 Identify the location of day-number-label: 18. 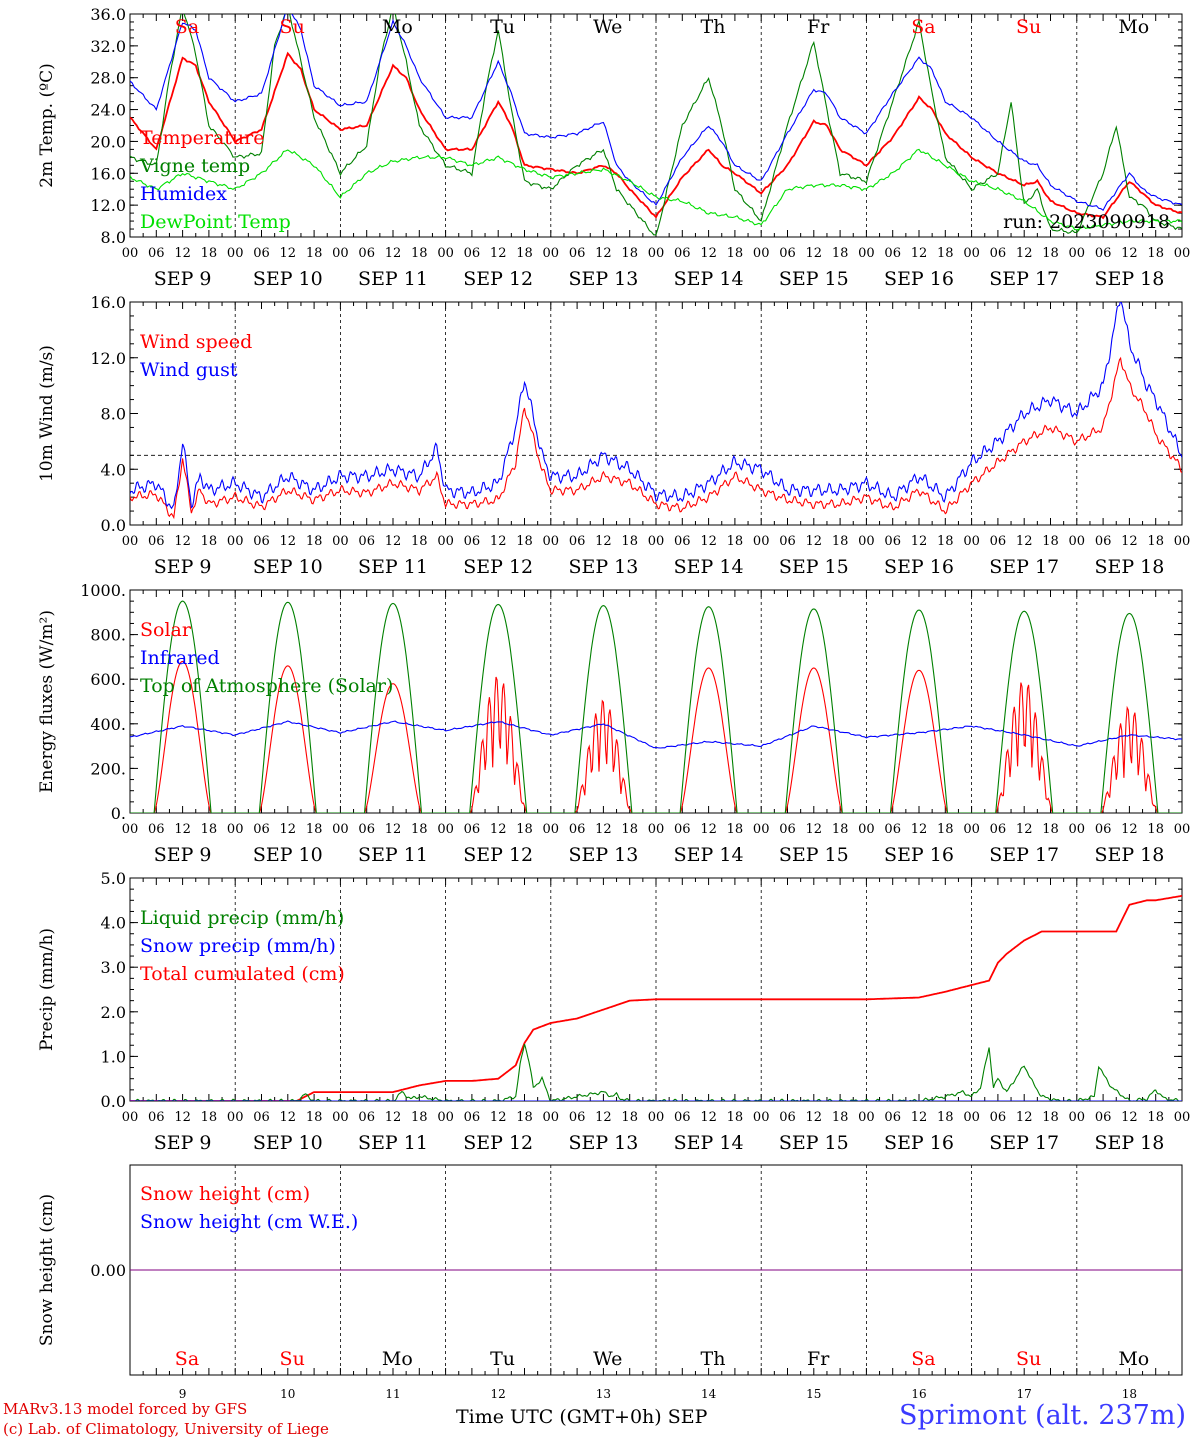
(1129, 1394).